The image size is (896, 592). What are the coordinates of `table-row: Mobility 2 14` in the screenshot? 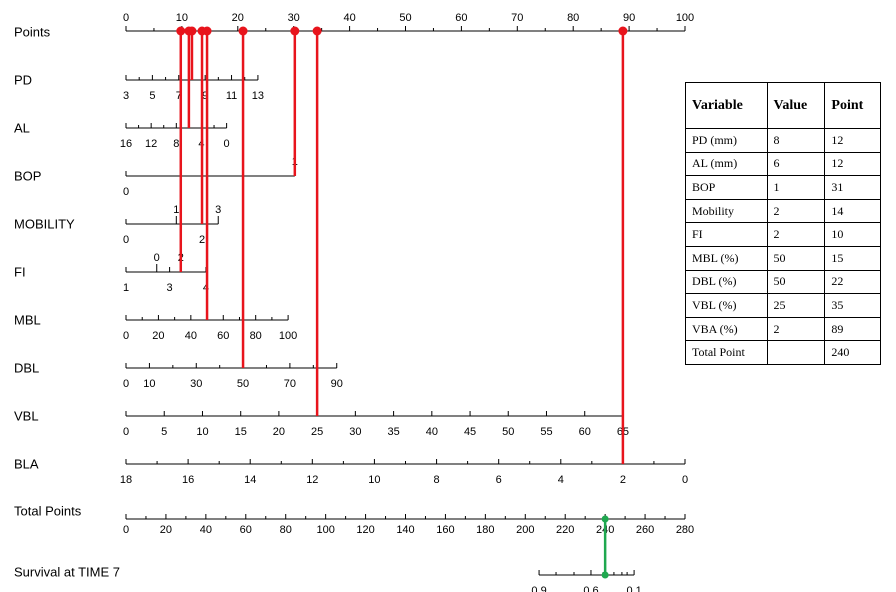 It's located at (783, 211).